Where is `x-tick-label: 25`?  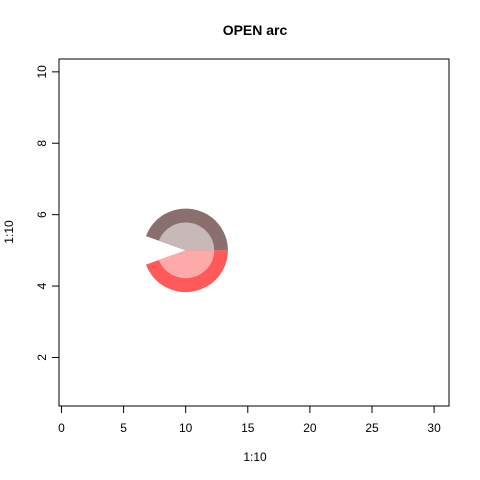
x-tick-label: 25 is located at coordinates (372, 428).